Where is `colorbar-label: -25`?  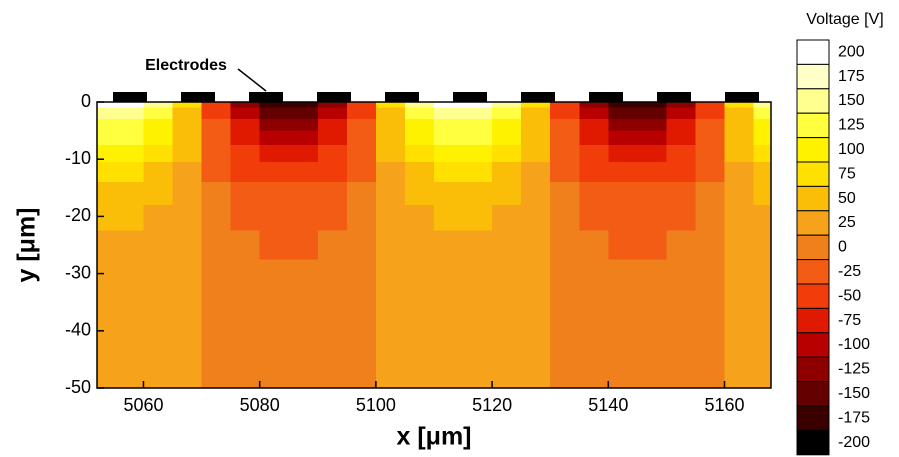 colorbar-label: -25 is located at coordinates (849, 271).